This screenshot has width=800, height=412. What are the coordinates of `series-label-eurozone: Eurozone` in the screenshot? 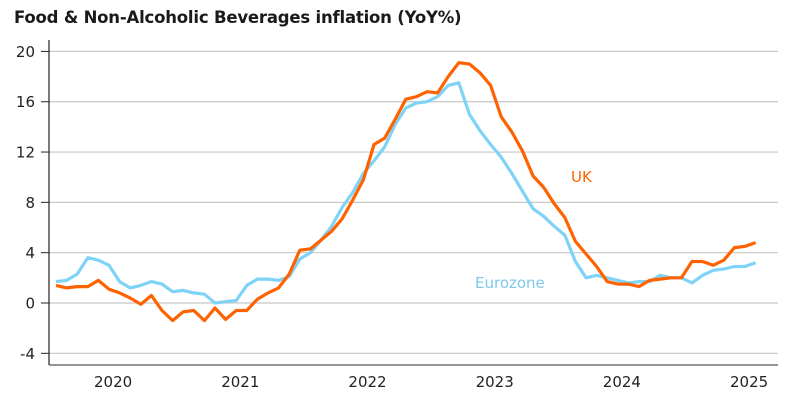 It's located at (510, 283).